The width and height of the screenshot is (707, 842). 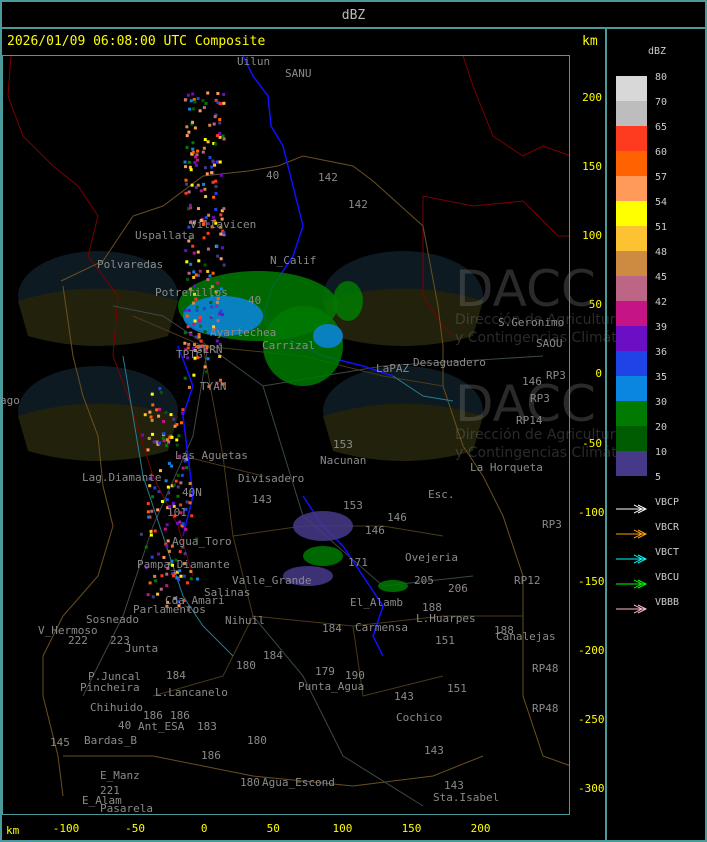 What do you see at coordinates (658, 477) in the screenshot?
I see `legend-label: 5` at bounding box center [658, 477].